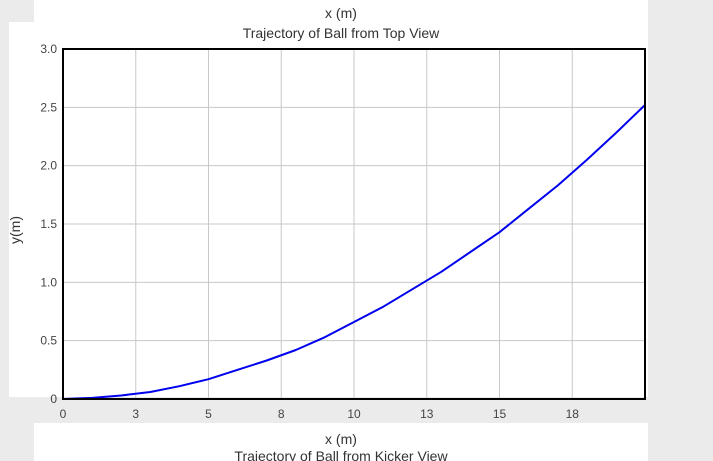 Image resolution: width=713 pixels, height=461 pixels. Describe the element at coordinates (48, 282) in the screenshot. I see `y-tick-label: 1.0` at that location.